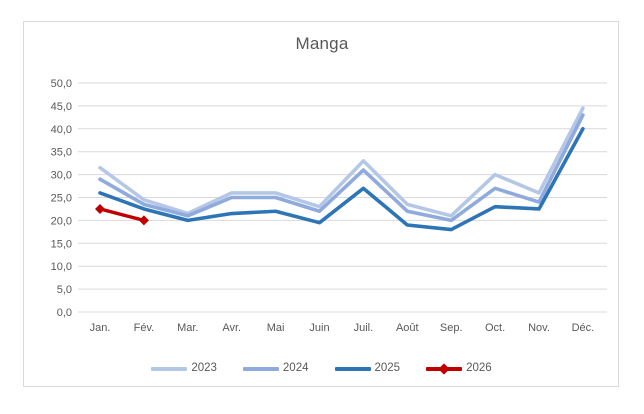  I want to click on x-tick-label: Juil., so click(364, 328).